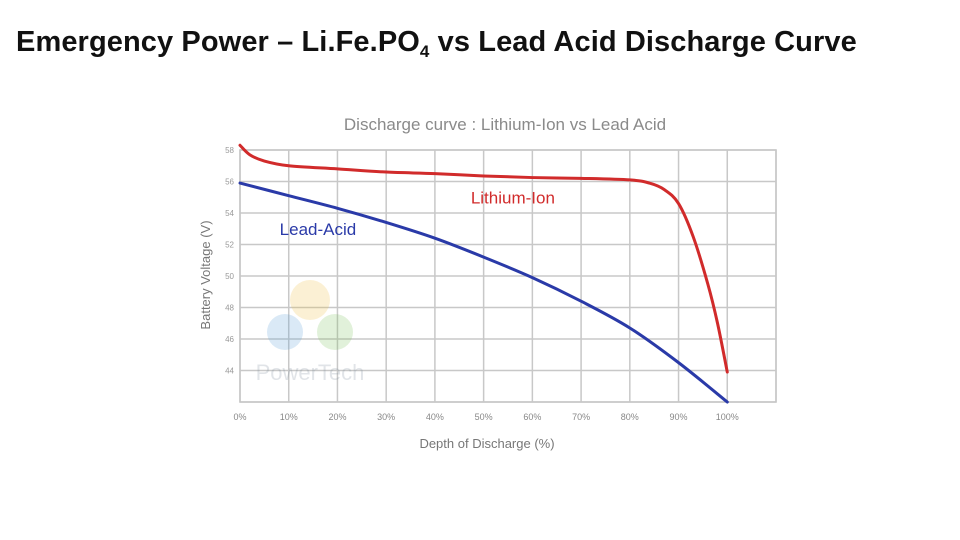 Image resolution: width=960 pixels, height=540 pixels. Describe the element at coordinates (310, 332) in the screenshot. I see `powertech-logo-icon: PowerTech` at that location.